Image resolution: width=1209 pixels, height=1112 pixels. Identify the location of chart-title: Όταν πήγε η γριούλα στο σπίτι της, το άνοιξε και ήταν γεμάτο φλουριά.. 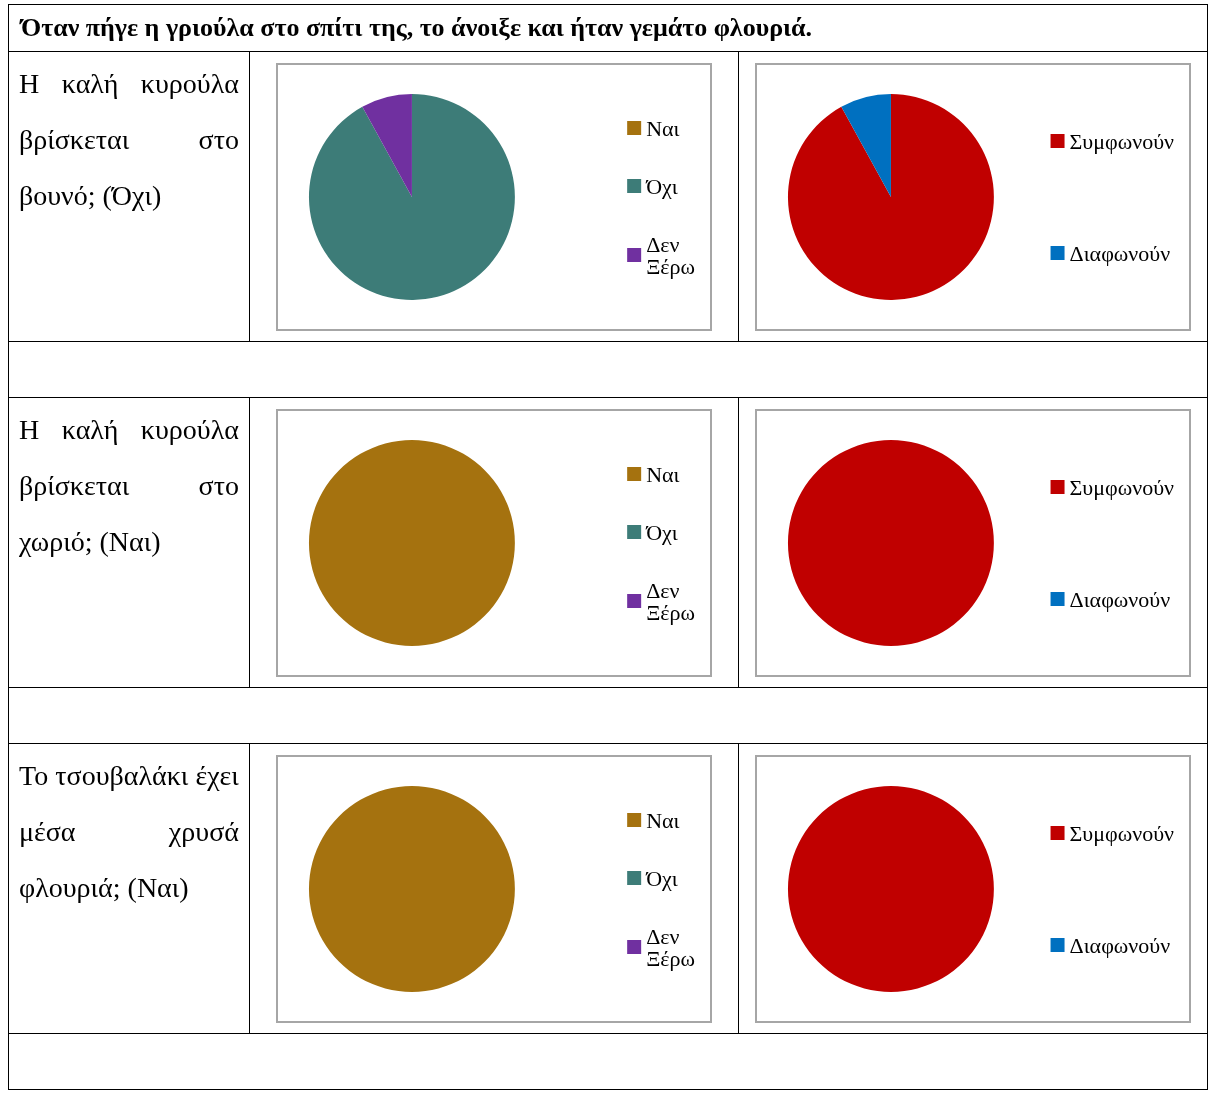
(608, 28).